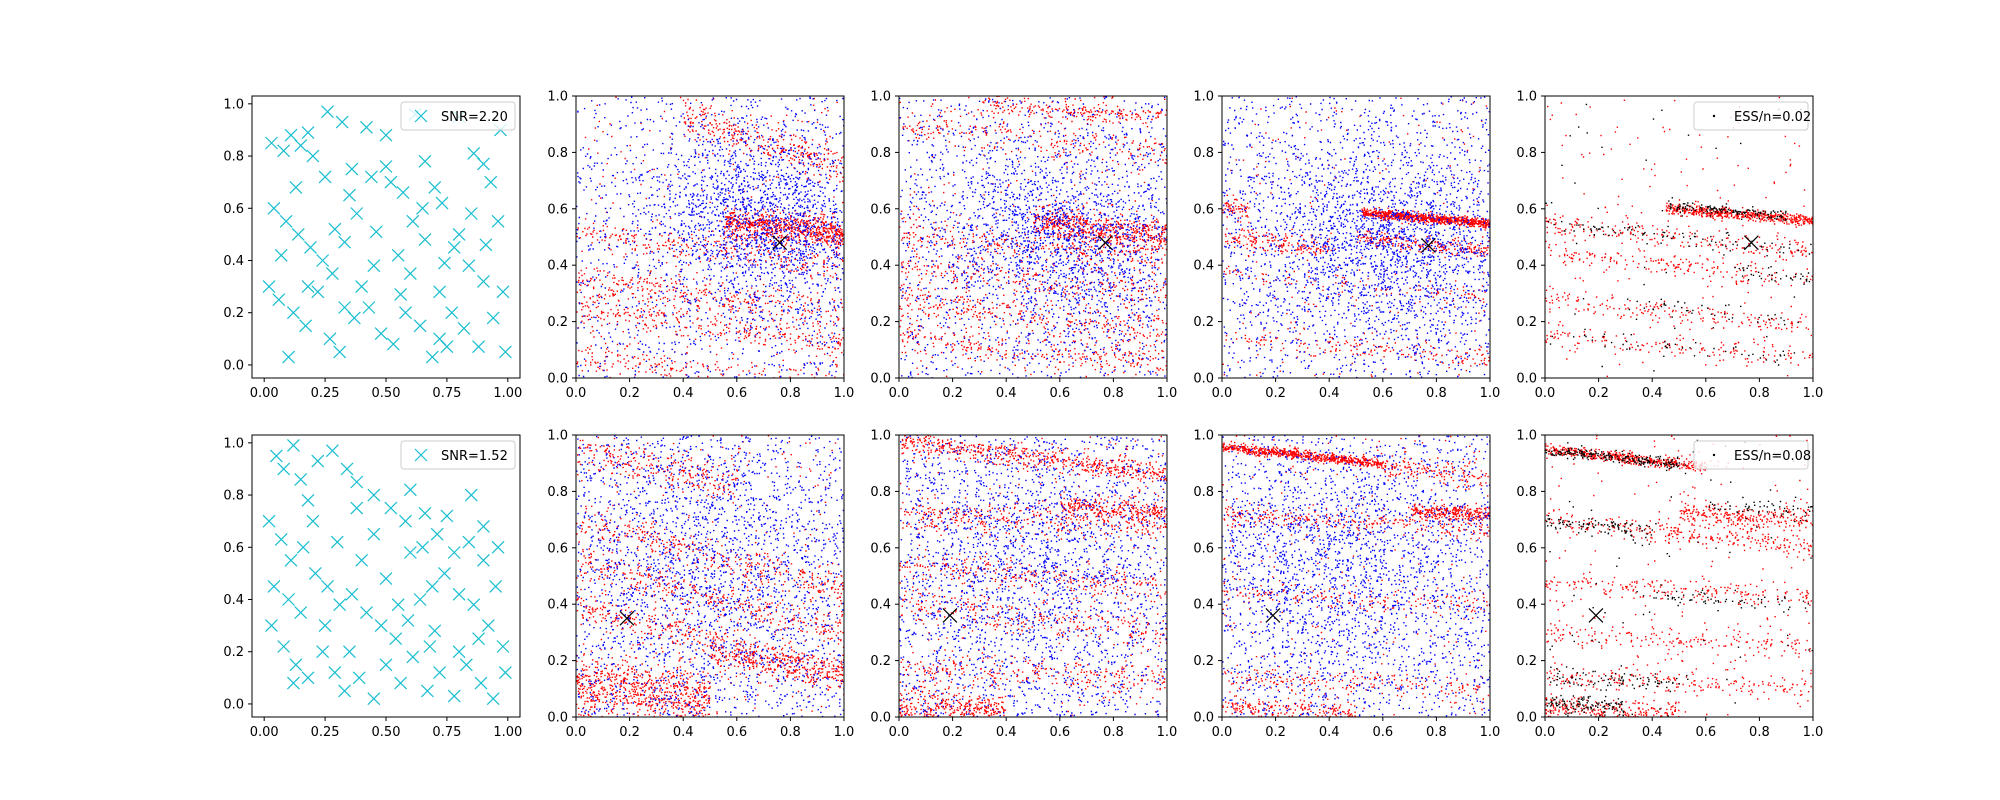 This screenshot has width=2000, height=800. I want to click on legend-label: SNR=2.20, so click(474, 117).